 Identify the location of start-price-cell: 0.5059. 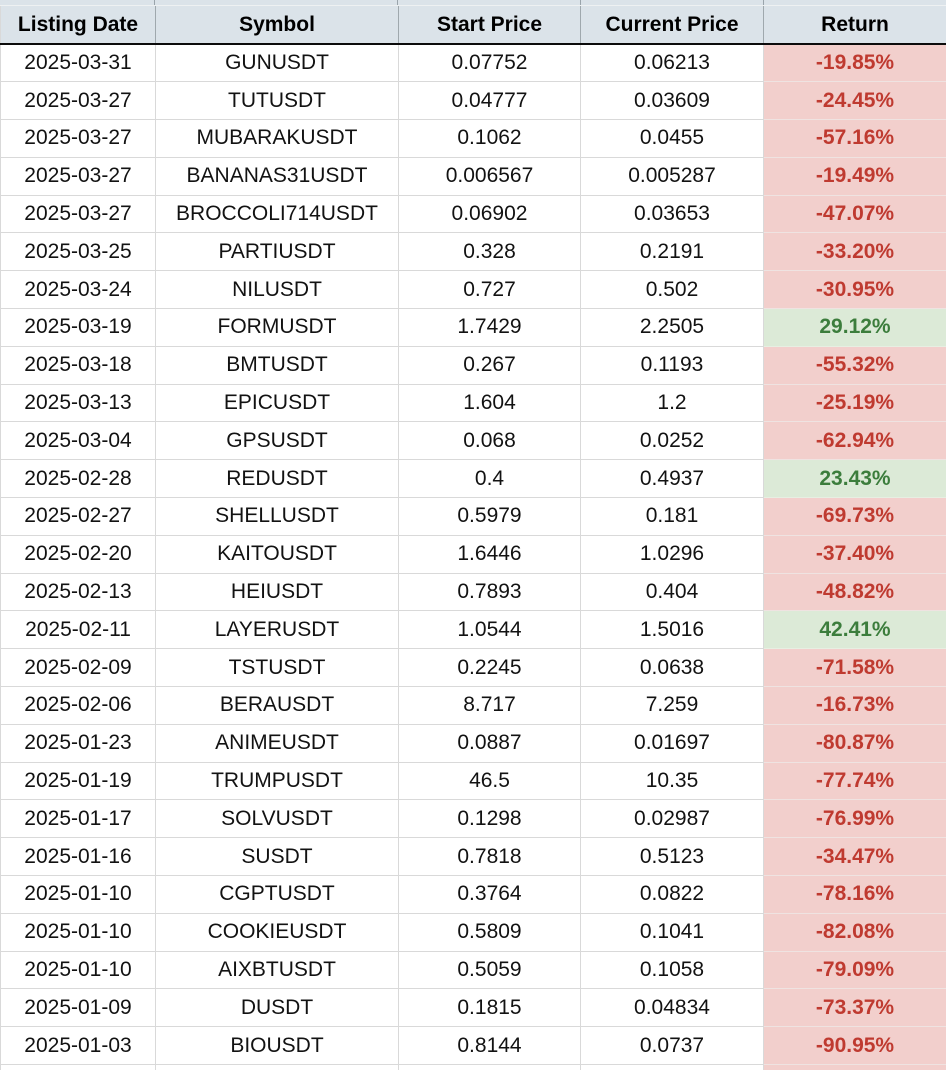
(489, 970).